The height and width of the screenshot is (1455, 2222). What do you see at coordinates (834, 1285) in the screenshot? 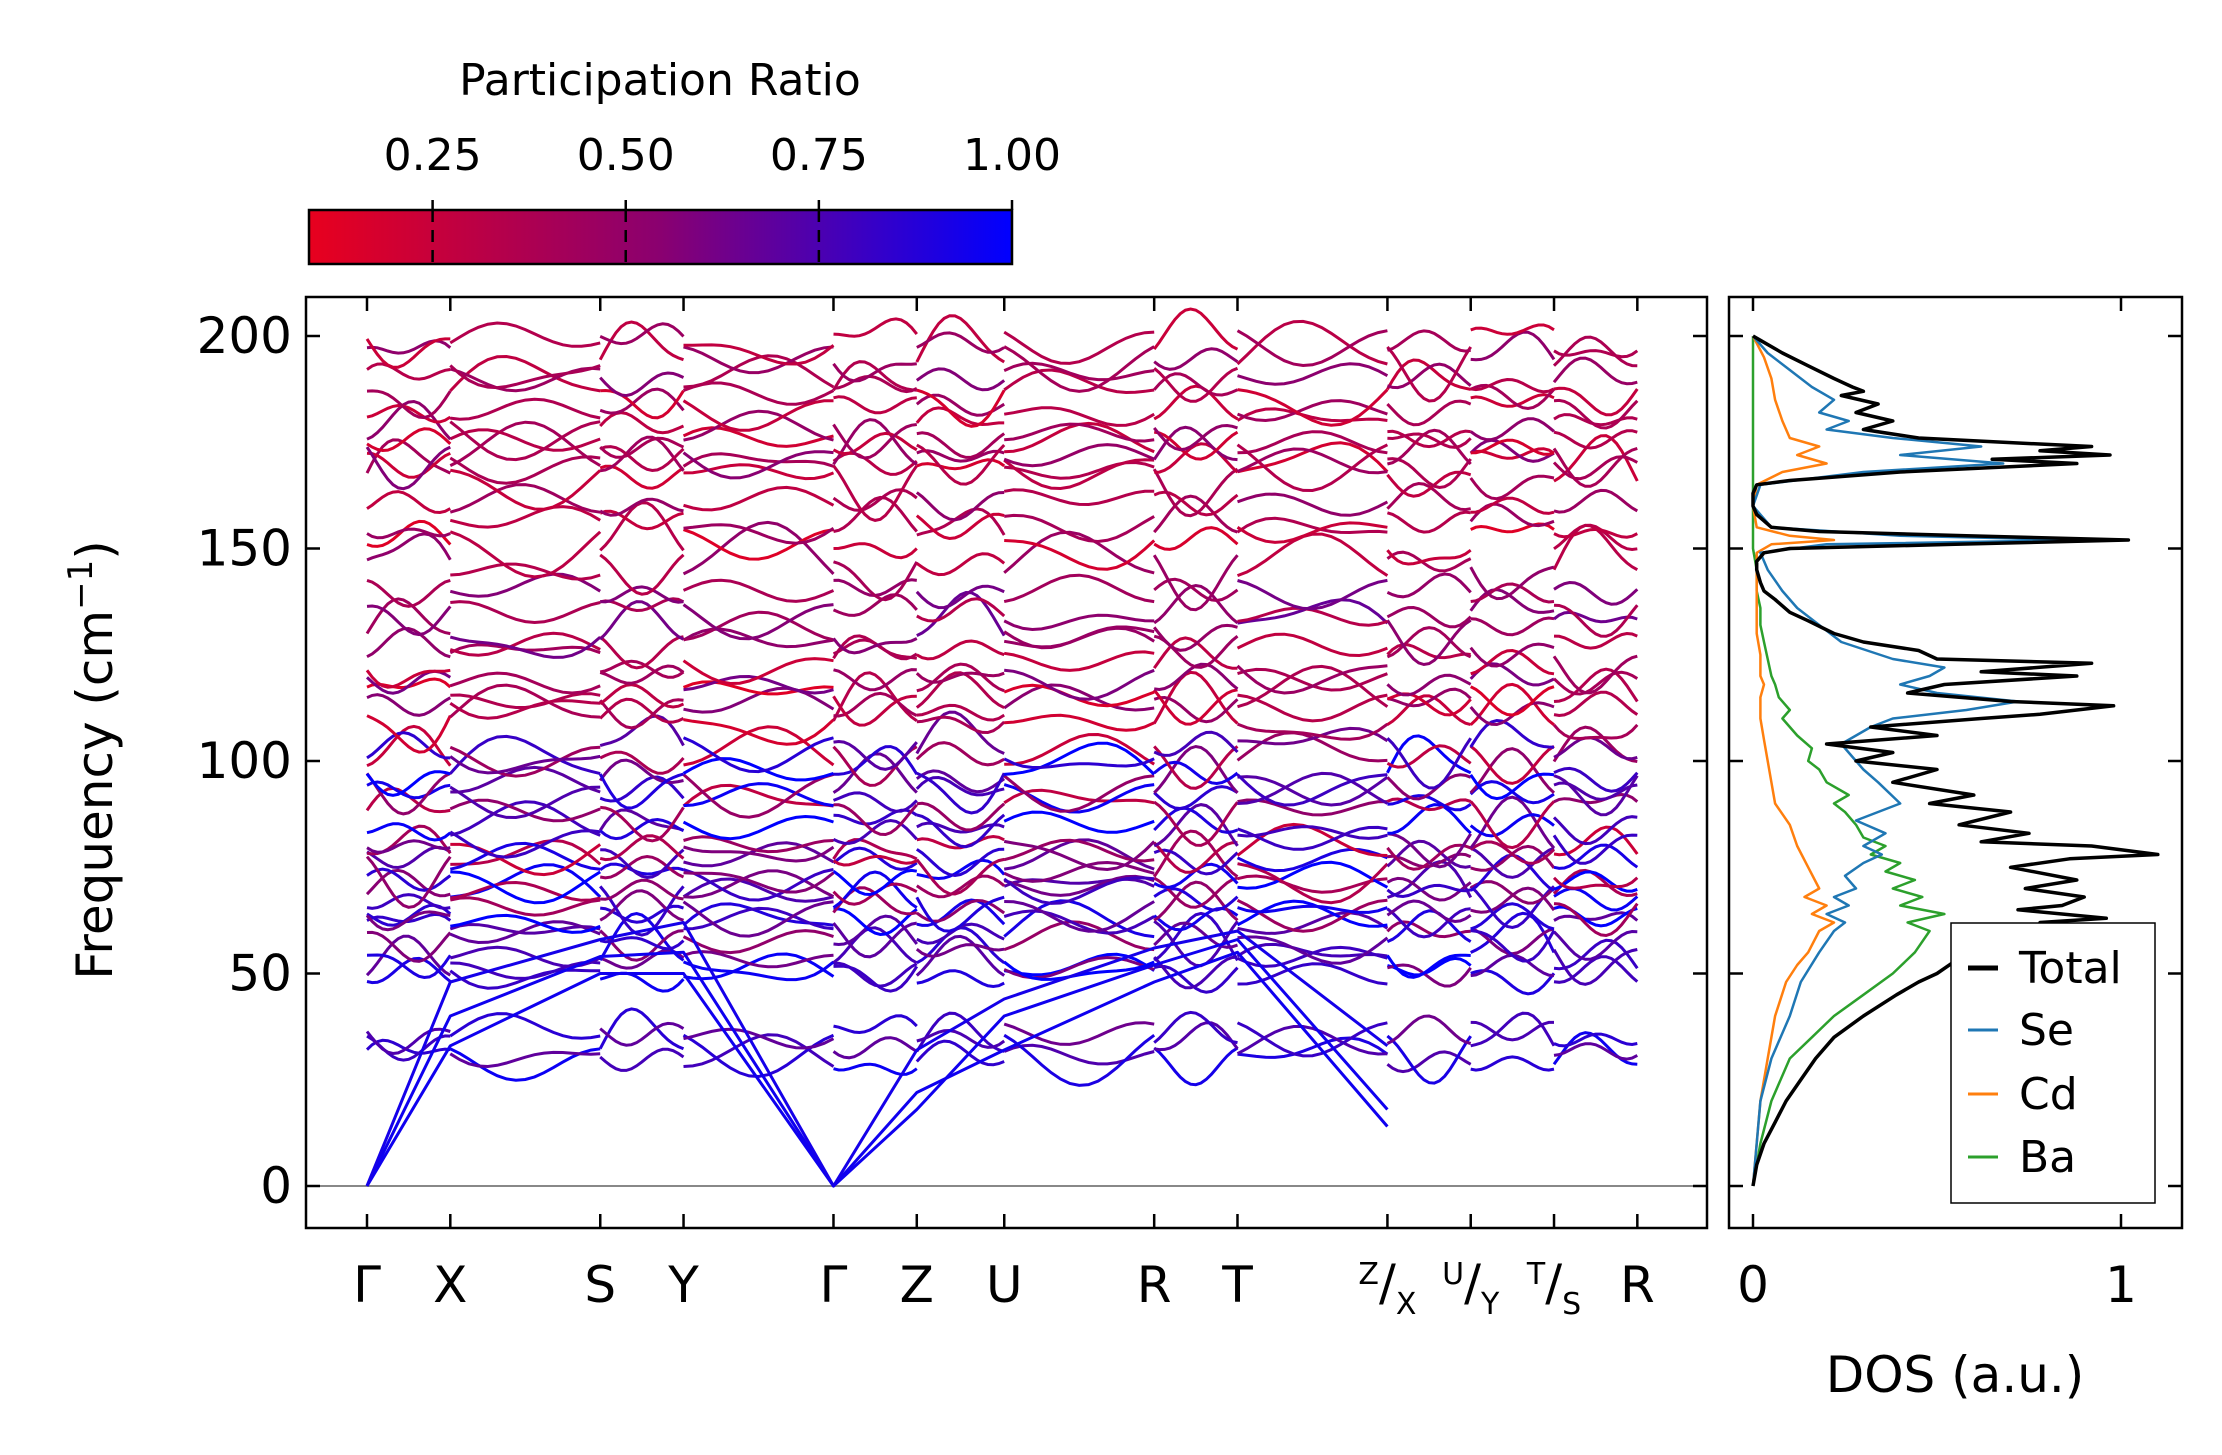
I see `band-xtick-label: Γ` at bounding box center [834, 1285].